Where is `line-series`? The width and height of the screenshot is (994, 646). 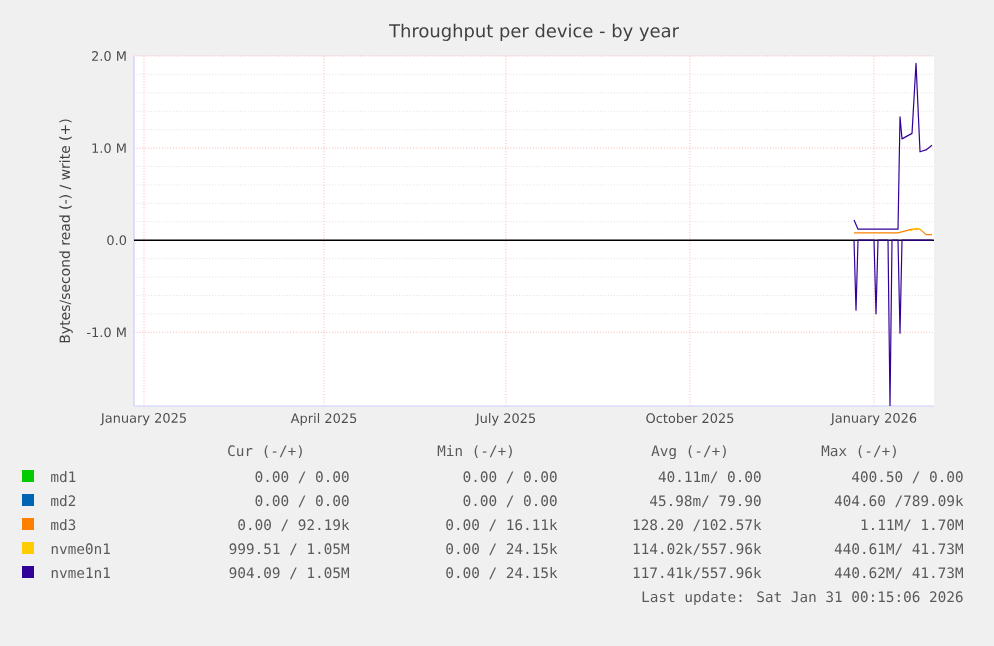 line-series is located at coordinates (893, 322).